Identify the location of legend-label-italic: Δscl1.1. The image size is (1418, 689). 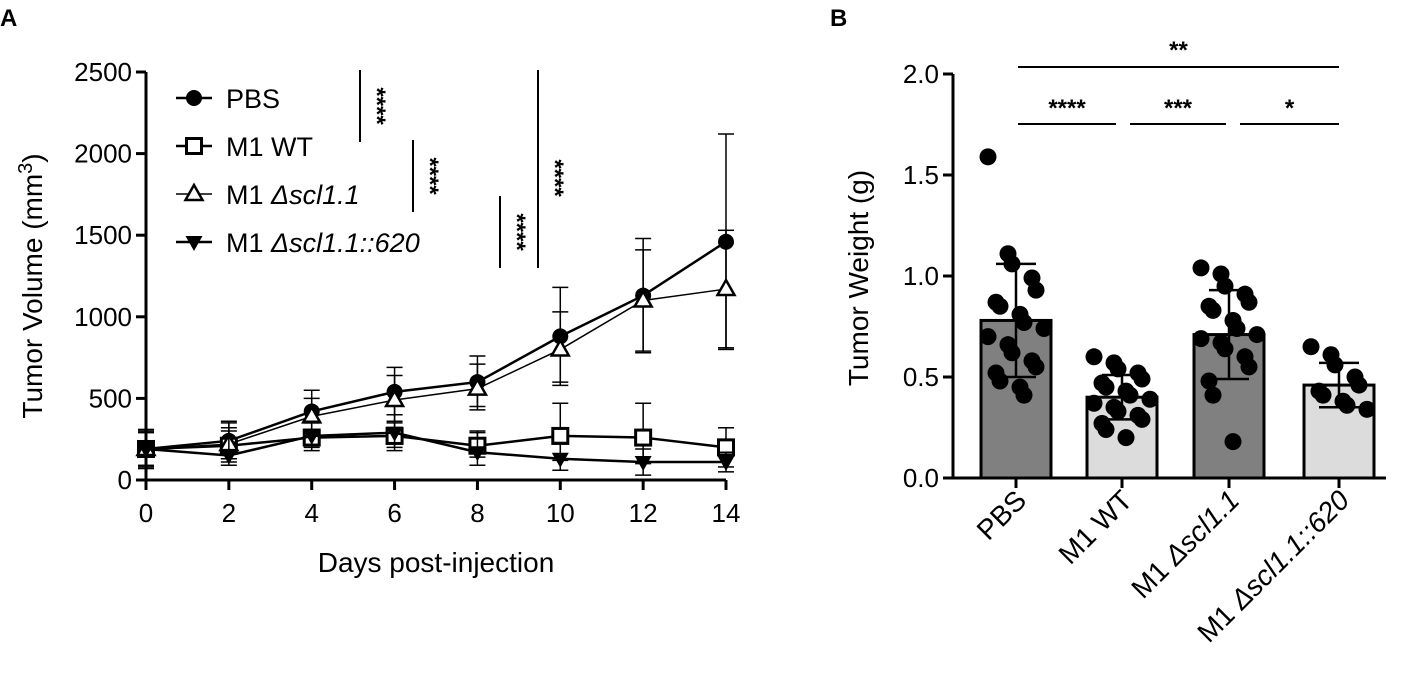
(315, 195).